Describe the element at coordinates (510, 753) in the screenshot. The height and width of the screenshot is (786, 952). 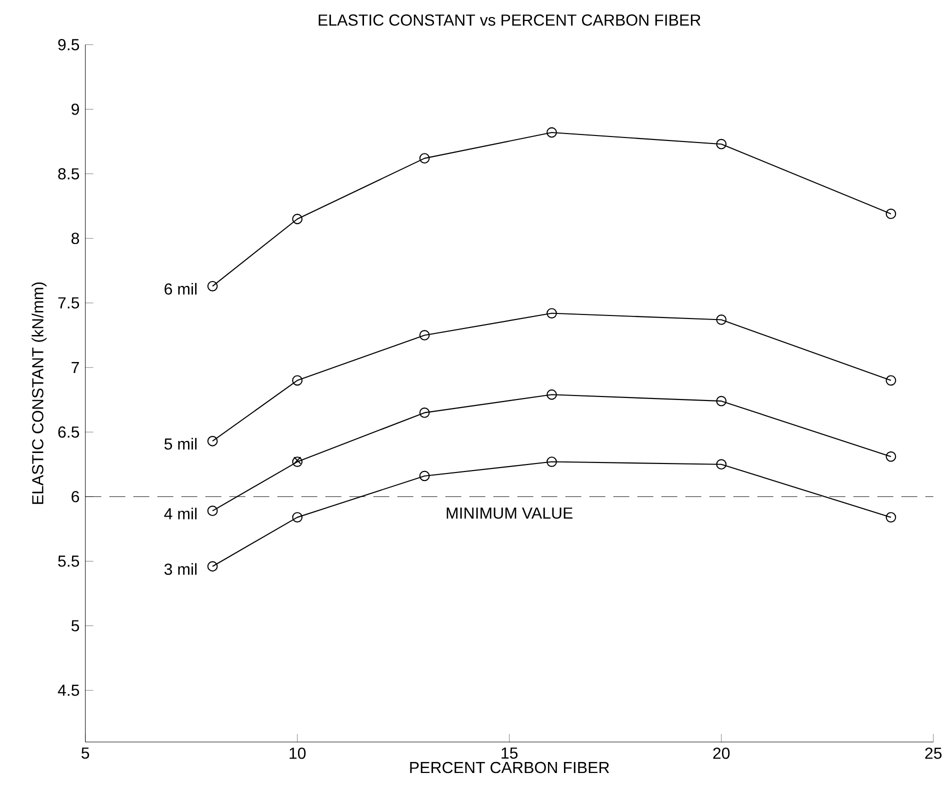
I see `x-tick-label: 15` at that location.